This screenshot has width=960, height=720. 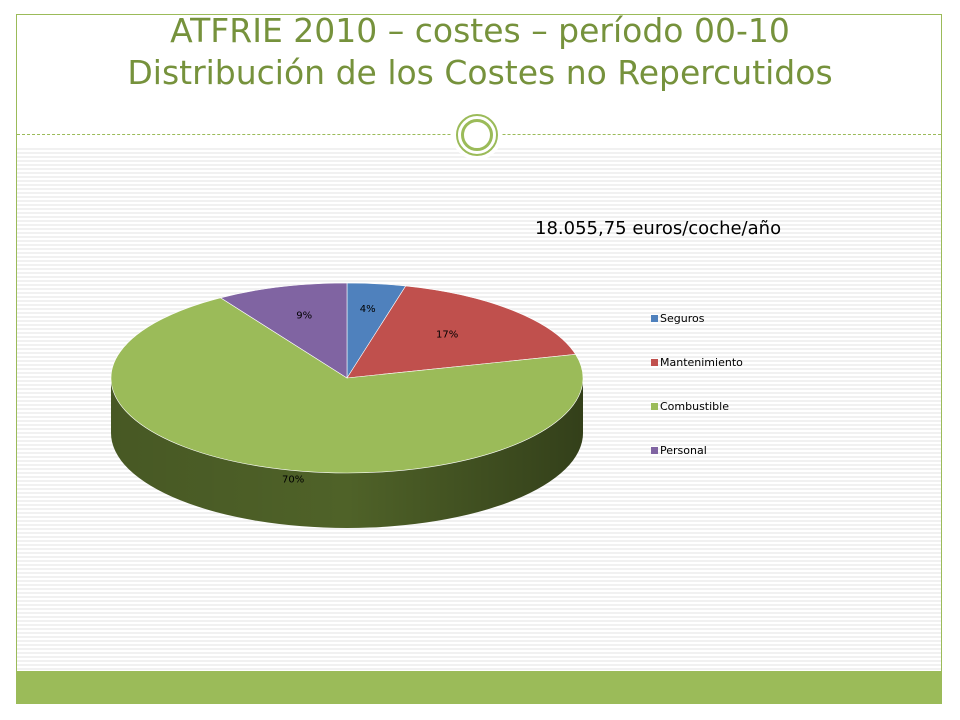 What do you see at coordinates (479, 687) in the screenshot?
I see `footer-bar` at bounding box center [479, 687].